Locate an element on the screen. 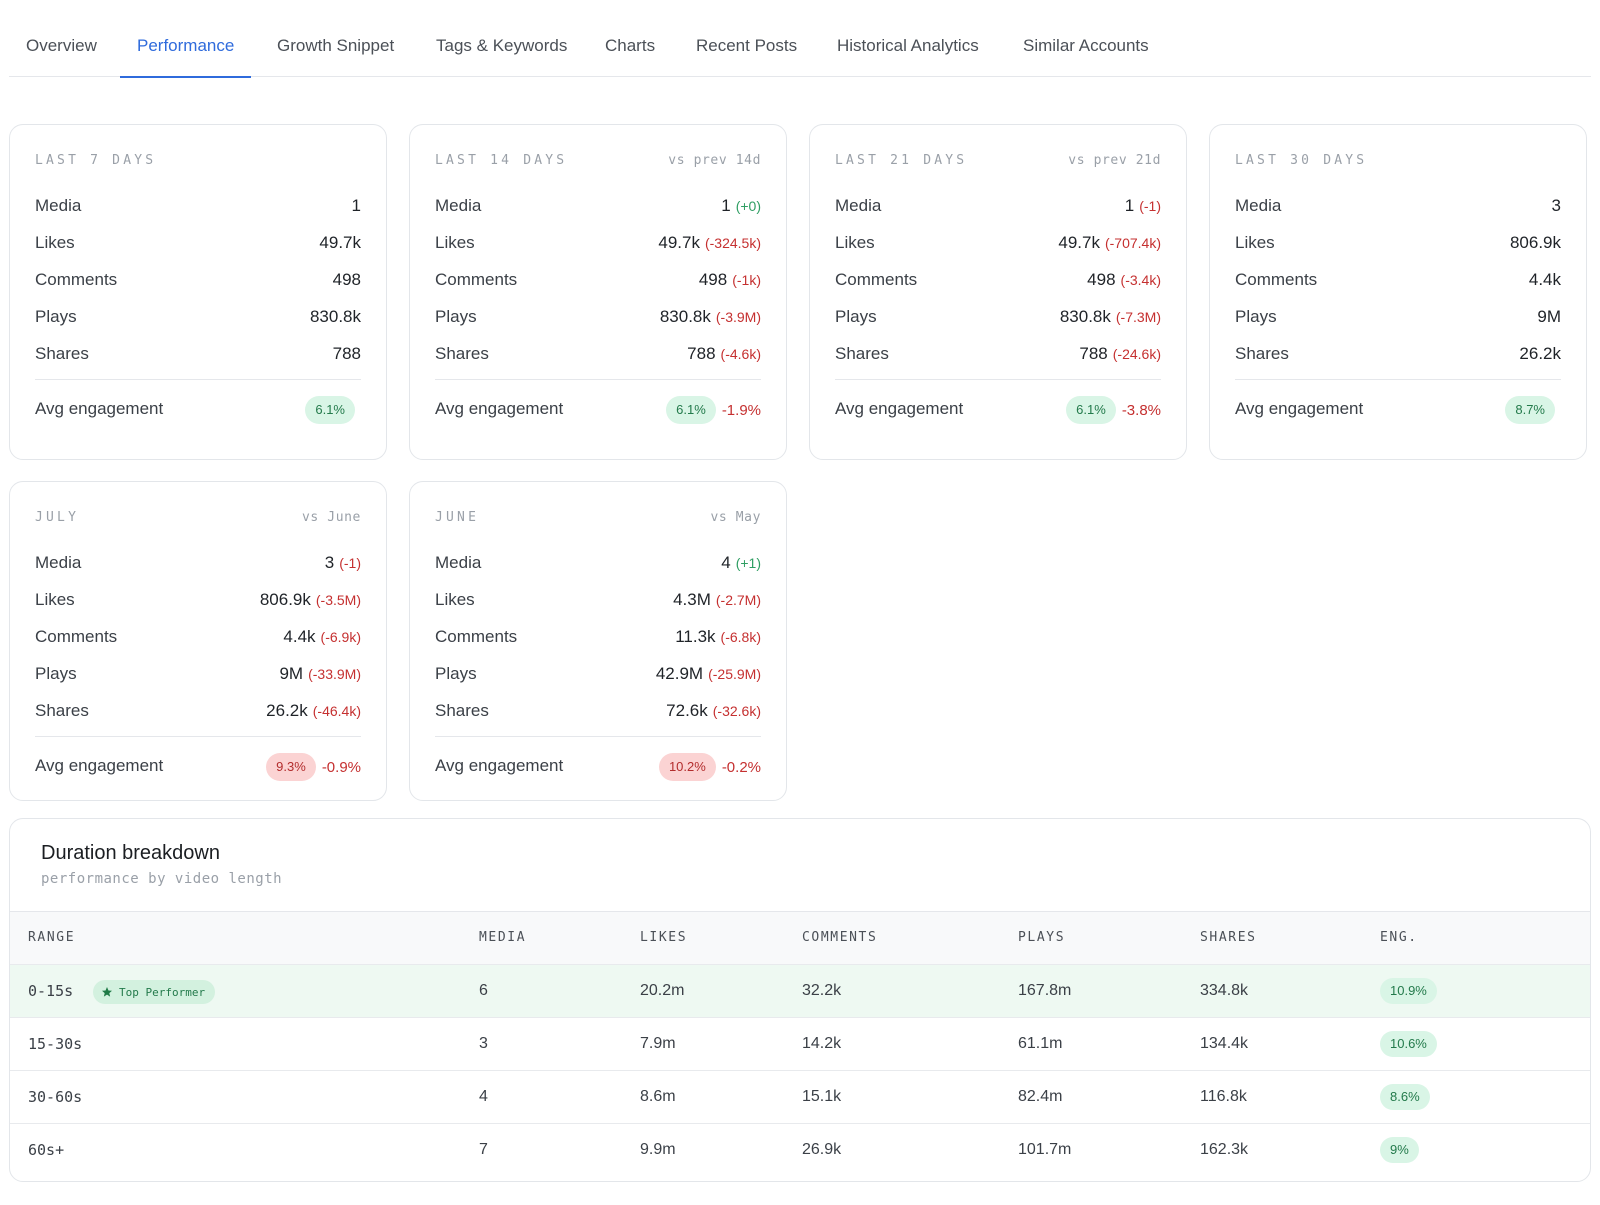 The image size is (1600, 1205). metric-value: 806.9k is located at coordinates (1535, 242).